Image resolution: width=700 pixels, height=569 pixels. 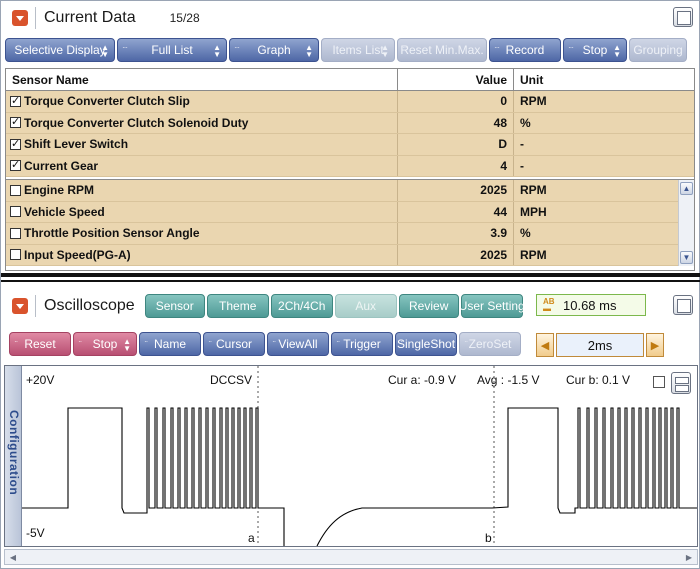 I want to click on sensor-list-scrollbar: ▲ ▼, so click(x=686, y=223).